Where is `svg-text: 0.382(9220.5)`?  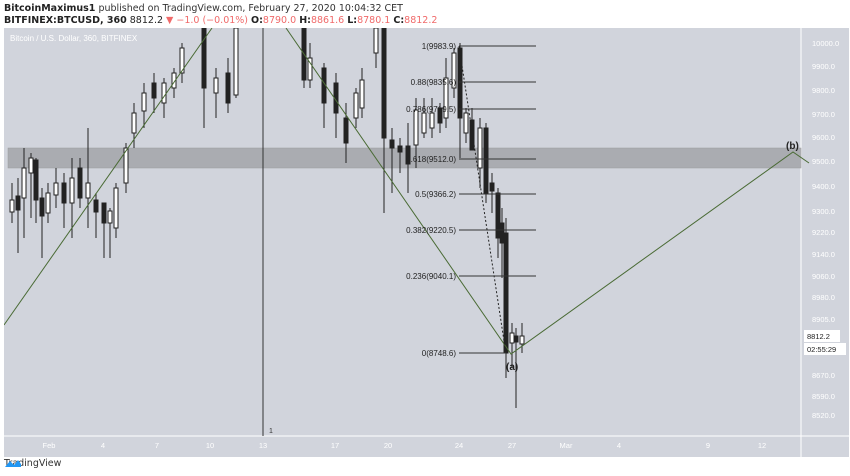
svg-text: 0.382(9220.5) is located at coordinates (431, 230).